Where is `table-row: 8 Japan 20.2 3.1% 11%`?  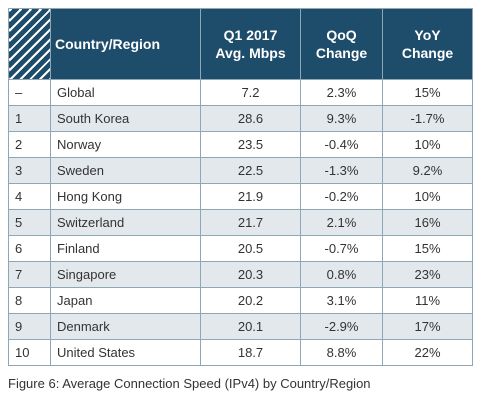
table-row: 8 Japan 20.2 3.1% 11% is located at coordinates (240, 300).